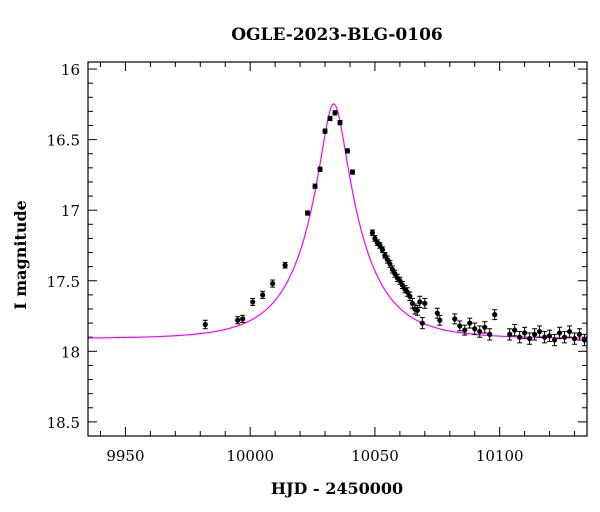 The height and width of the screenshot is (512, 600). Describe the element at coordinates (337, 35) in the screenshot. I see `chart-title: OGLE-2023-BLG-0106` at that location.